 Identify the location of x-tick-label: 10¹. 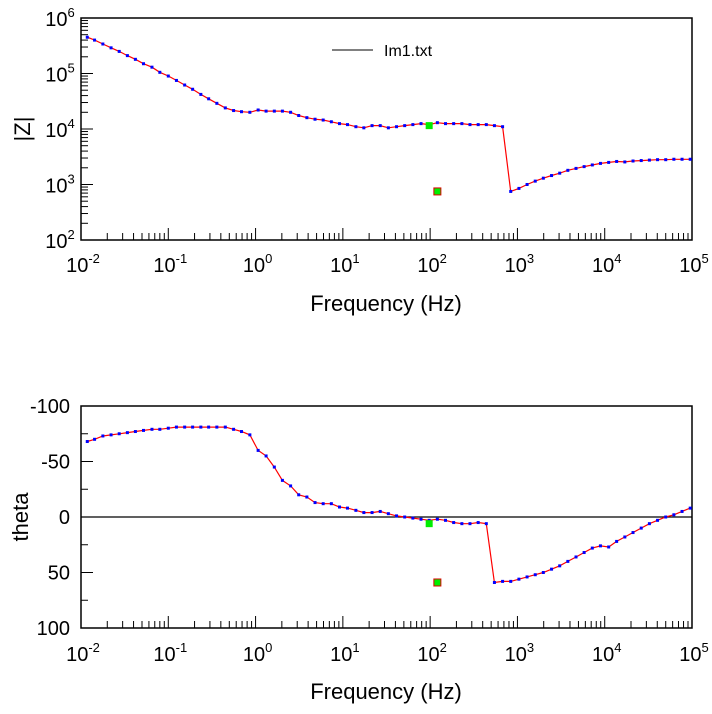
(344, 264).